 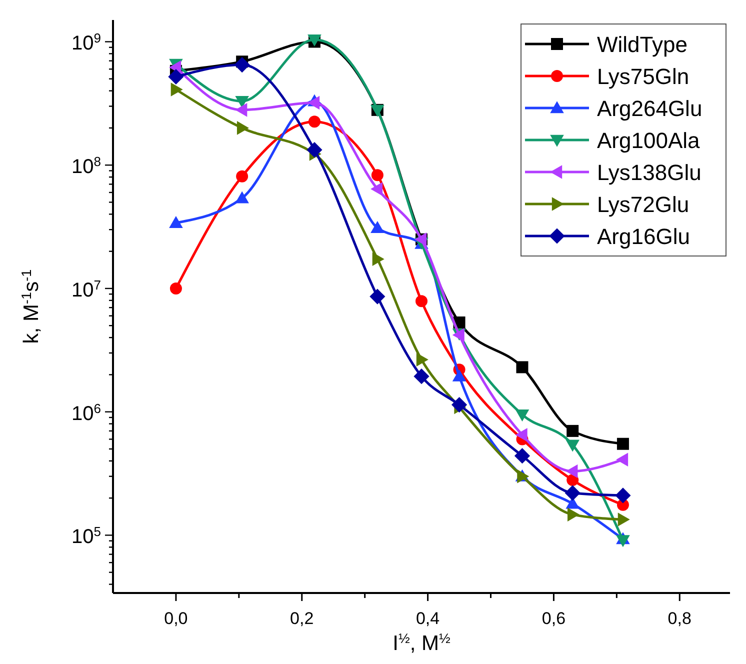 I want to click on x-tick-label: 0,4, so click(x=428, y=618).